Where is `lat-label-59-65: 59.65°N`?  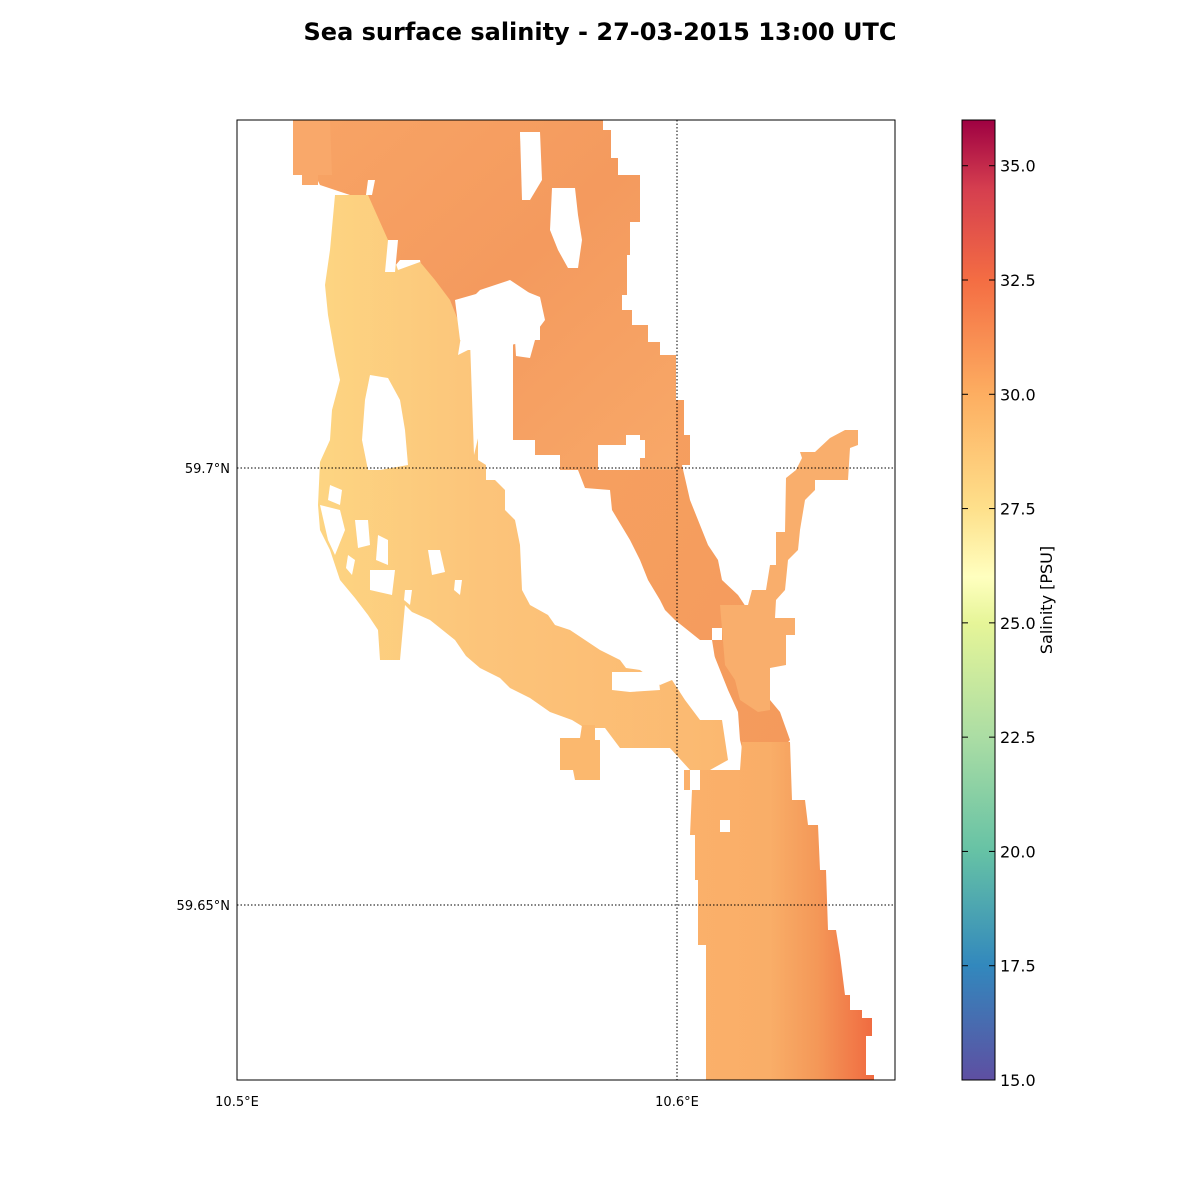
lat-label-59-65: 59.65°N is located at coordinates (203, 906).